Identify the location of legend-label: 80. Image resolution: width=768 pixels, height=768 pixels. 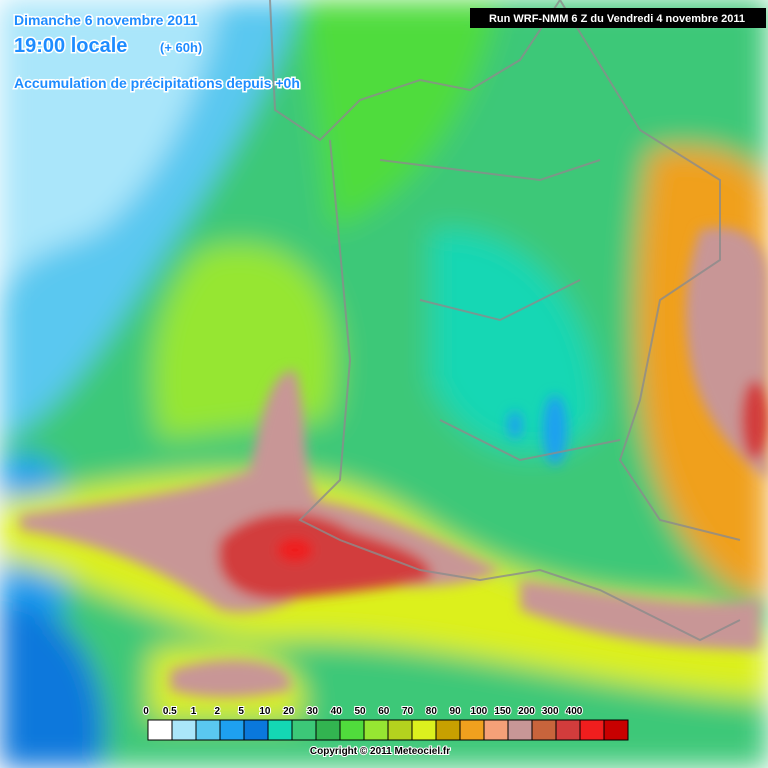
(432, 711).